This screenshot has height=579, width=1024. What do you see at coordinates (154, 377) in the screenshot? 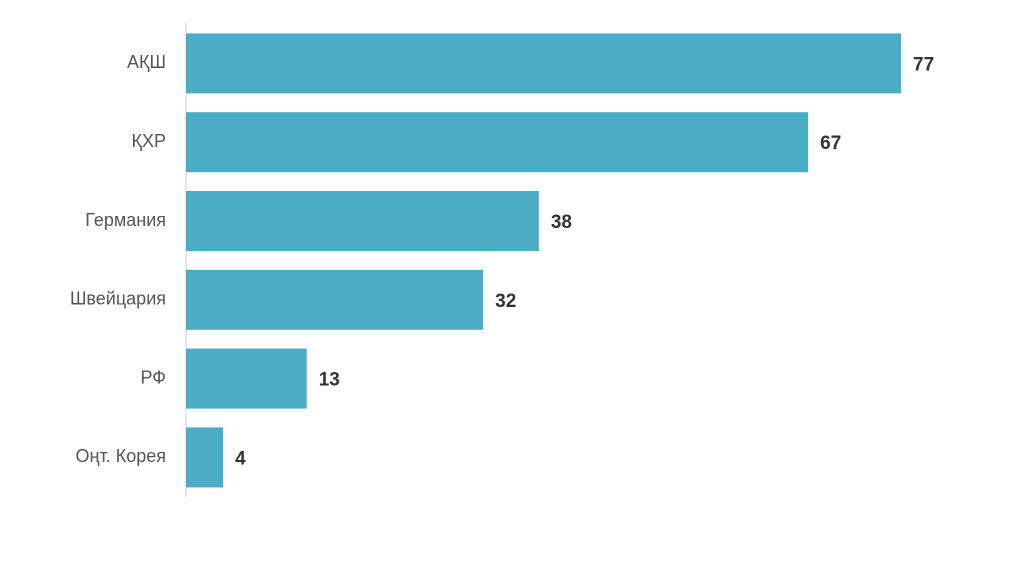
I see `category-label: РФ` at bounding box center [154, 377].